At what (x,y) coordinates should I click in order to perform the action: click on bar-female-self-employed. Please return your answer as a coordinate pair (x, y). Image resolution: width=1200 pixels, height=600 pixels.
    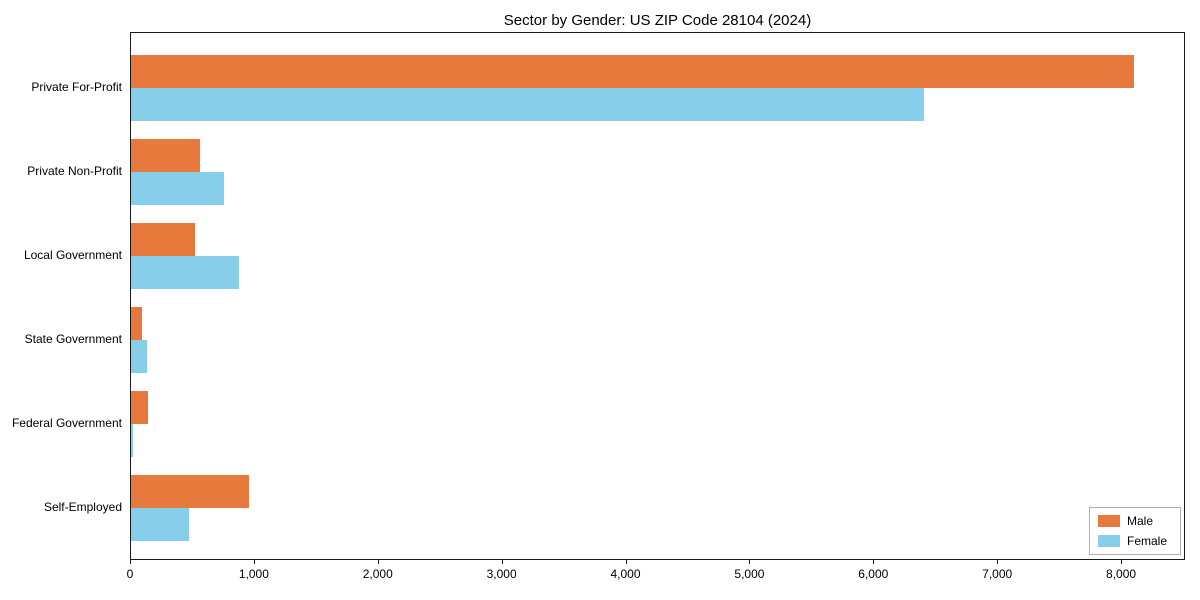
    Looking at the image, I should click on (160, 524).